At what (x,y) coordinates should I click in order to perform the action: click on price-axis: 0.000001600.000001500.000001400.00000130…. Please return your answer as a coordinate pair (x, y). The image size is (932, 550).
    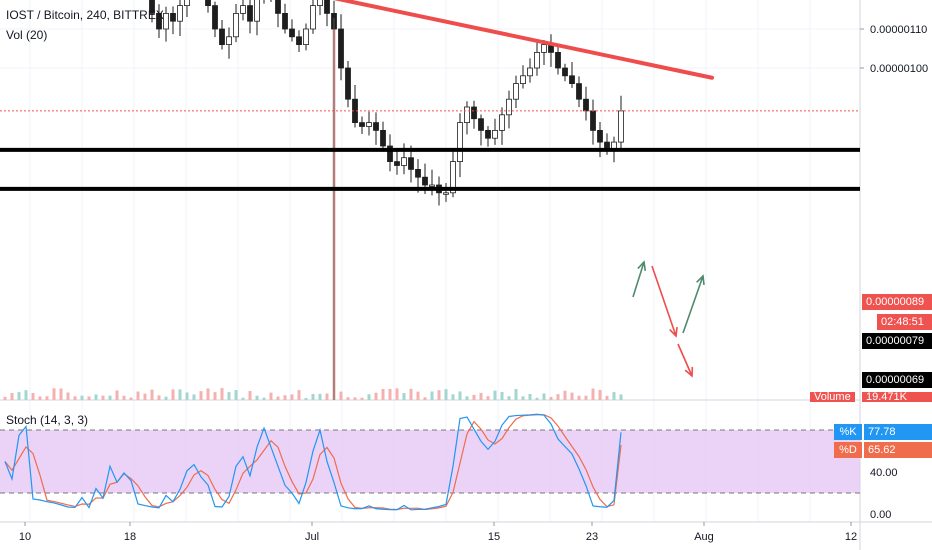
    Looking at the image, I should click on (894, 37).